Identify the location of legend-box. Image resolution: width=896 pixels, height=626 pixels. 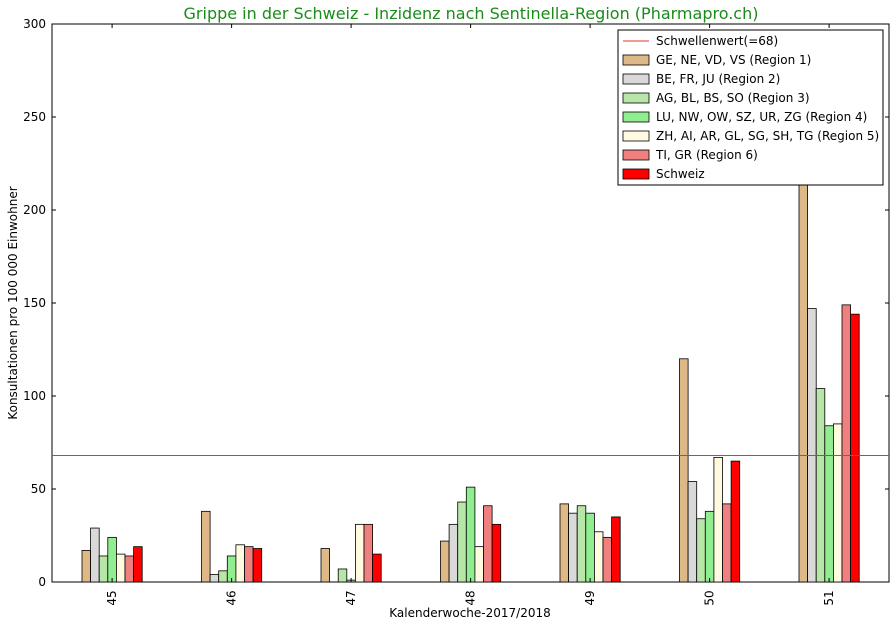
(750, 107).